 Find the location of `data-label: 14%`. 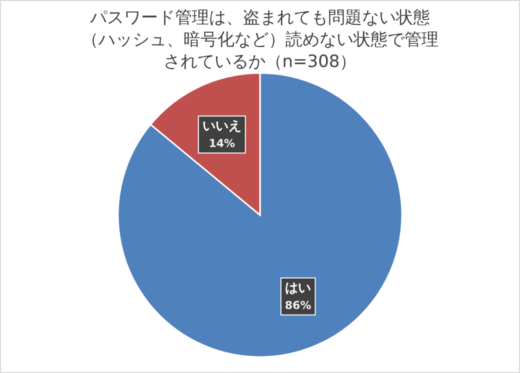

data-label: 14% is located at coordinates (222, 143).